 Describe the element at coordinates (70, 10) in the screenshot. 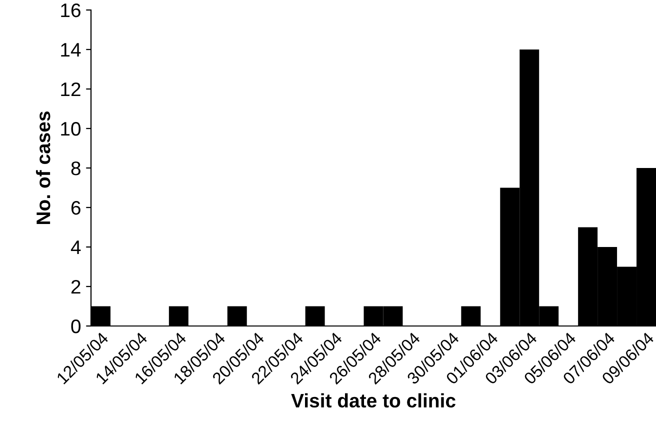

I see `y-tick-label: 16` at that location.